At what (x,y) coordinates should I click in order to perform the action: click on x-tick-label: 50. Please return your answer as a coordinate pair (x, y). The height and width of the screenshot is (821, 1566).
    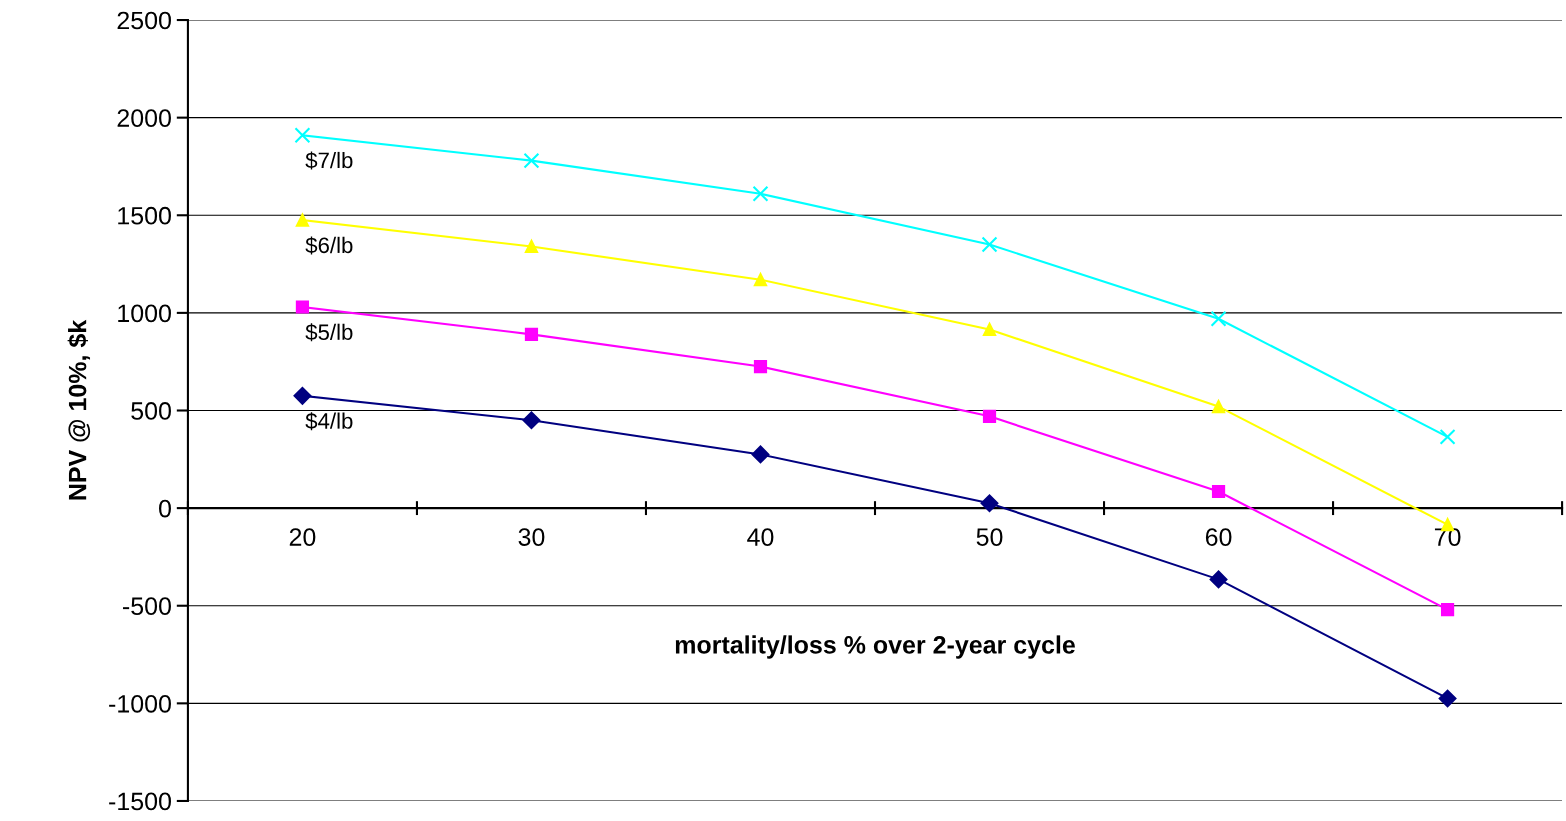
    Looking at the image, I should click on (989, 537).